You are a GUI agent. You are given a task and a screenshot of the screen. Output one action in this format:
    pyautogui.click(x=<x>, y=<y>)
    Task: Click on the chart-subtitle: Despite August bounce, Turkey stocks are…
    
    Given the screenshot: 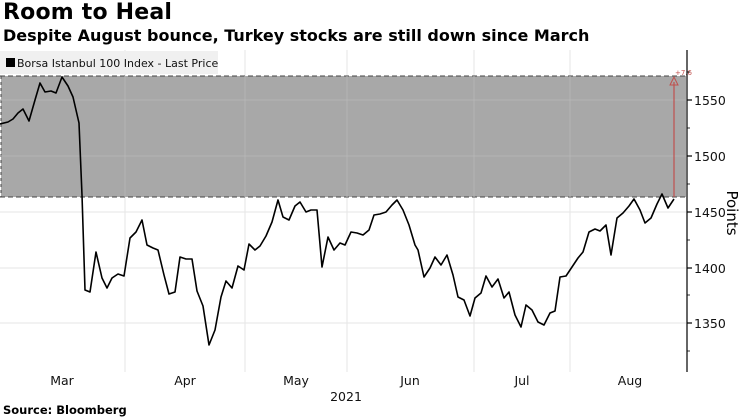 What is the action you would take?
    pyautogui.click(x=296, y=35)
    